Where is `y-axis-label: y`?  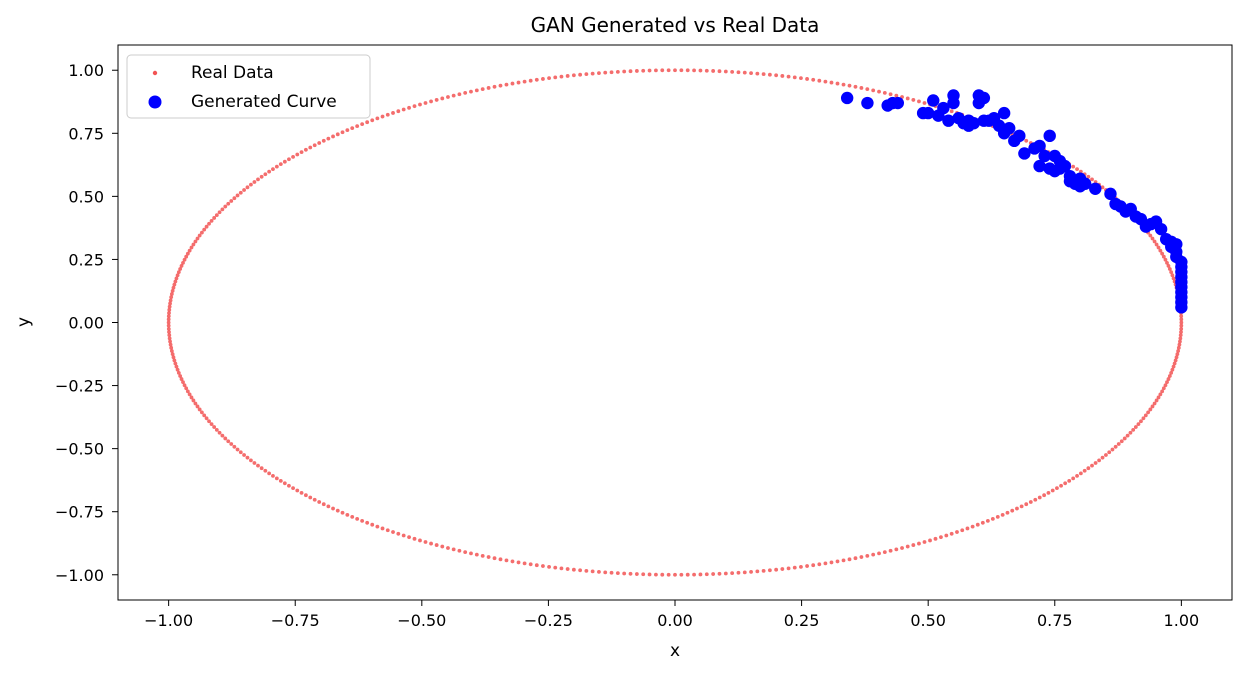 y-axis-label: y is located at coordinates (24, 322).